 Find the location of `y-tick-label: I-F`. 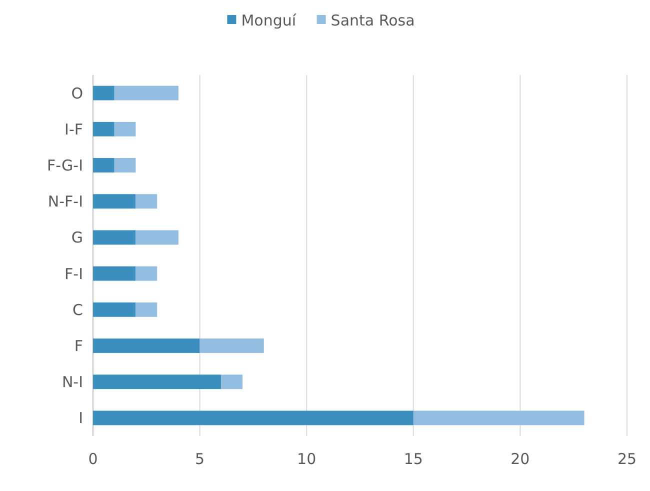

y-tick-label: I-F is located at coordinates (73, 129).